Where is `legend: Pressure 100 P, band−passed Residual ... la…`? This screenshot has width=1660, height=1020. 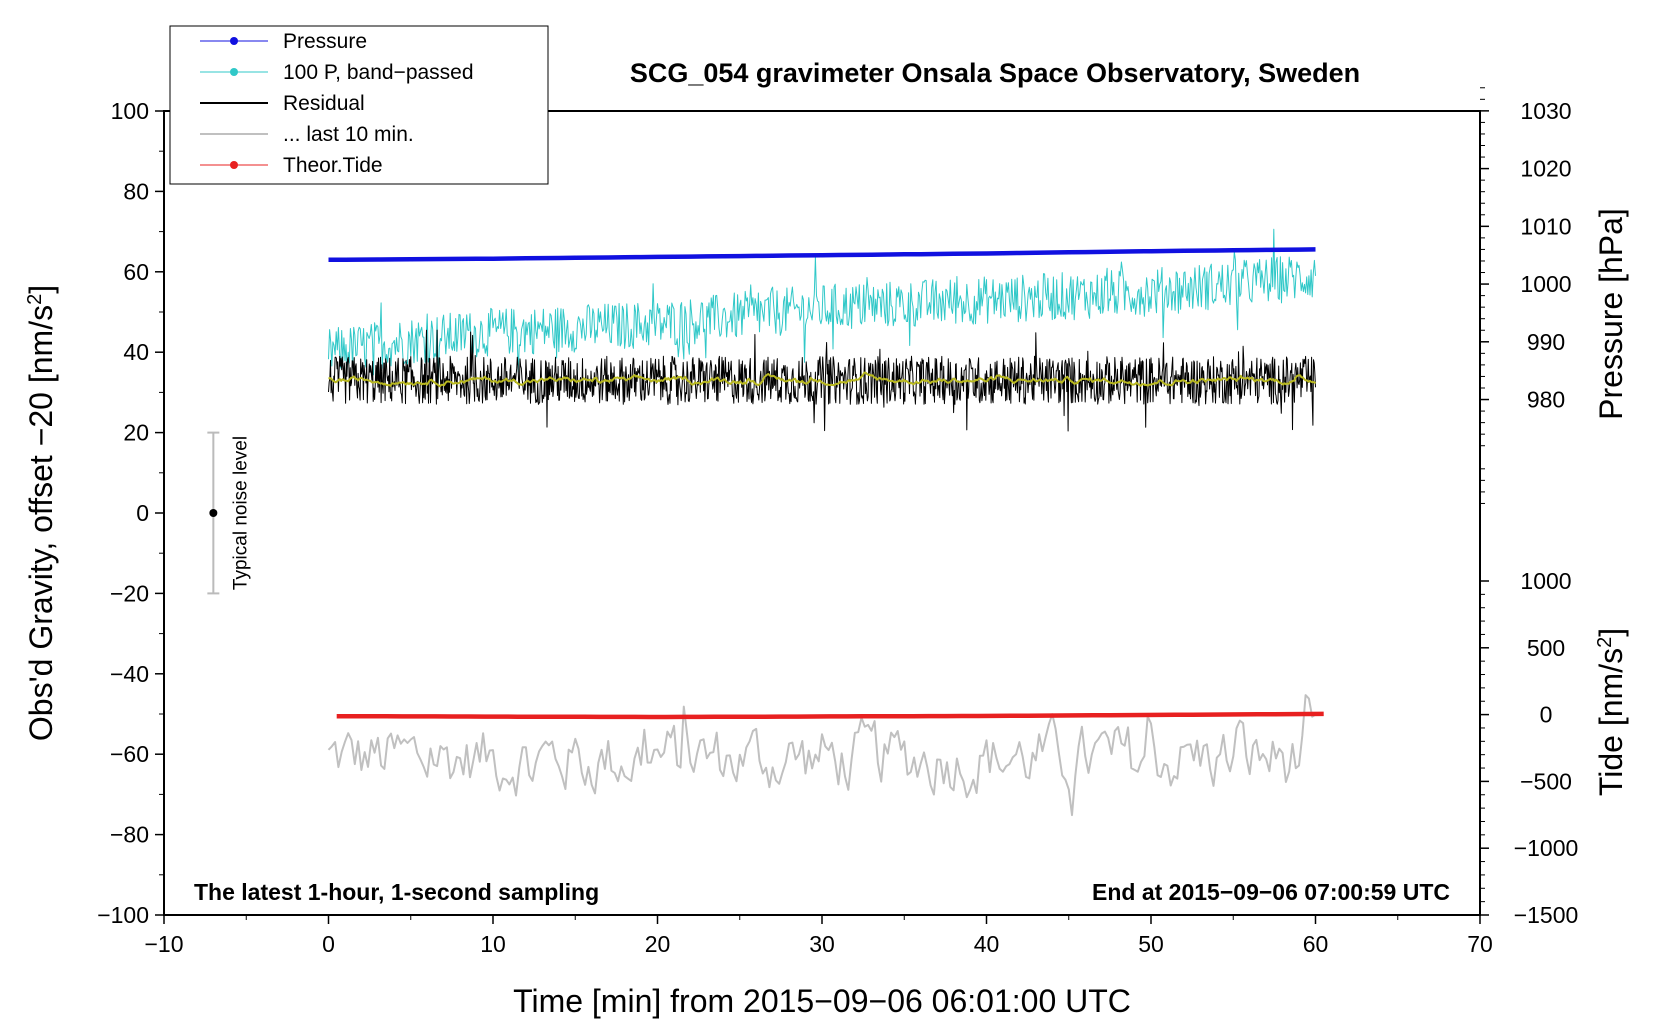 legend: Pressure 100 P, band−passed Residual ... la… is located at coordinates (359, 105).